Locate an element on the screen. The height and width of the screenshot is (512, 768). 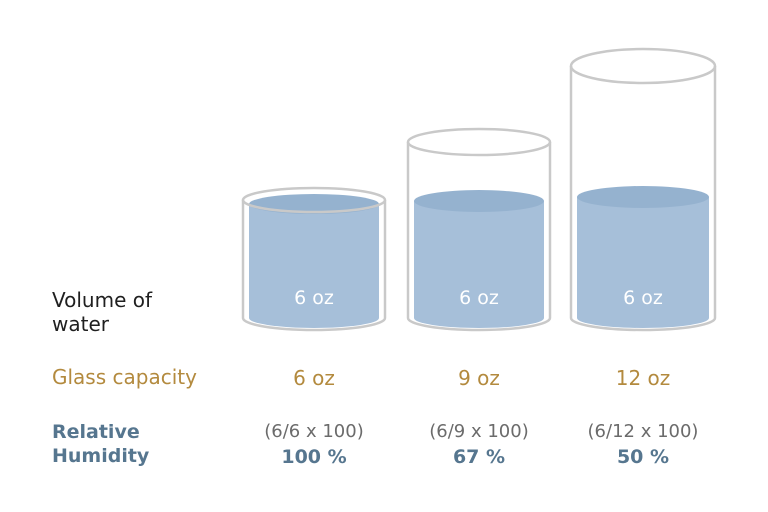
glass-9oz is located at coordinates (479, 229).